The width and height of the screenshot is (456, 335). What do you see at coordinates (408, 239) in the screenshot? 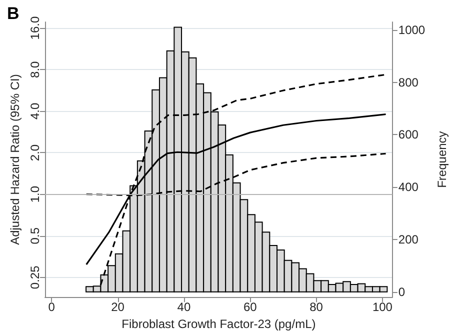
I see `y2-tick-label: 200` at bounding box center [408, 239].